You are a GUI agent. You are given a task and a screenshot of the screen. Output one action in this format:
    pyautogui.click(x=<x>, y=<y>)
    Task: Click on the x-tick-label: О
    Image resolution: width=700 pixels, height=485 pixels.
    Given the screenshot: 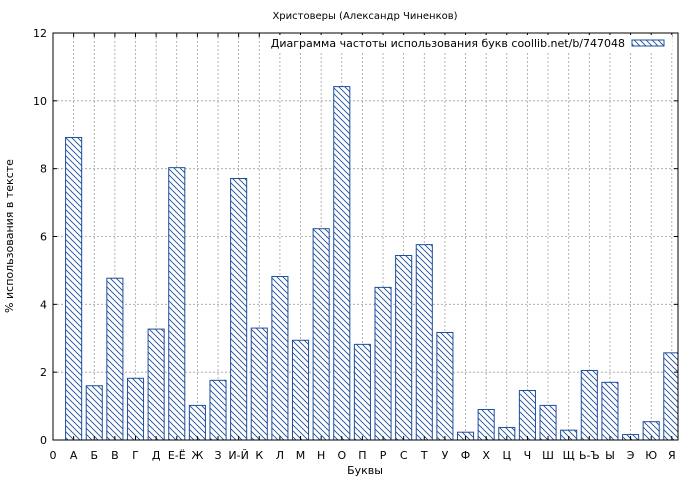 What is the action you would take?
    pyautogui.click(x=341, y=455)
    